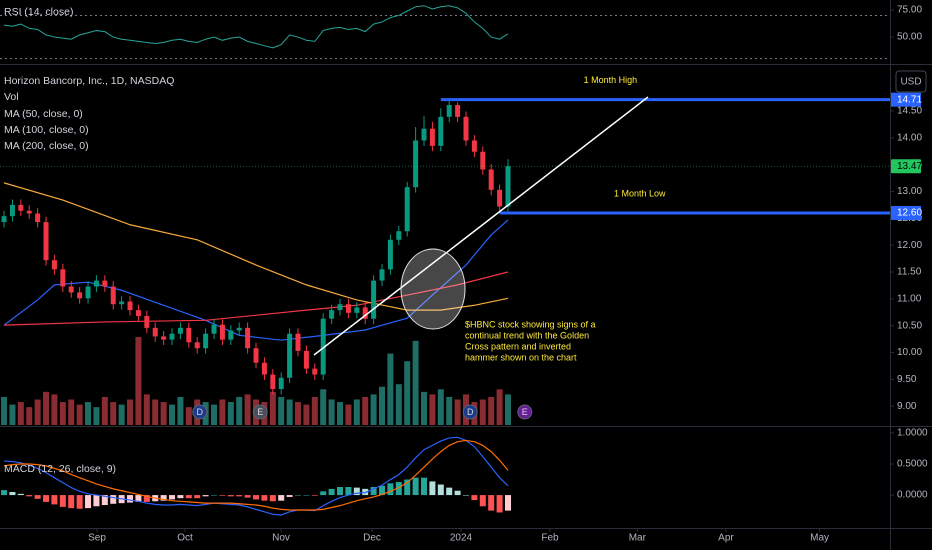 The image size is (932, 550). Describe the element at coordinates (909, 10) in the screenshot. I see `y-tick-label: 75.00` at that location.